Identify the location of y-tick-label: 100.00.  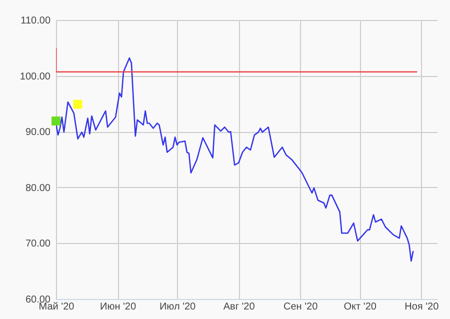
(35, 76).